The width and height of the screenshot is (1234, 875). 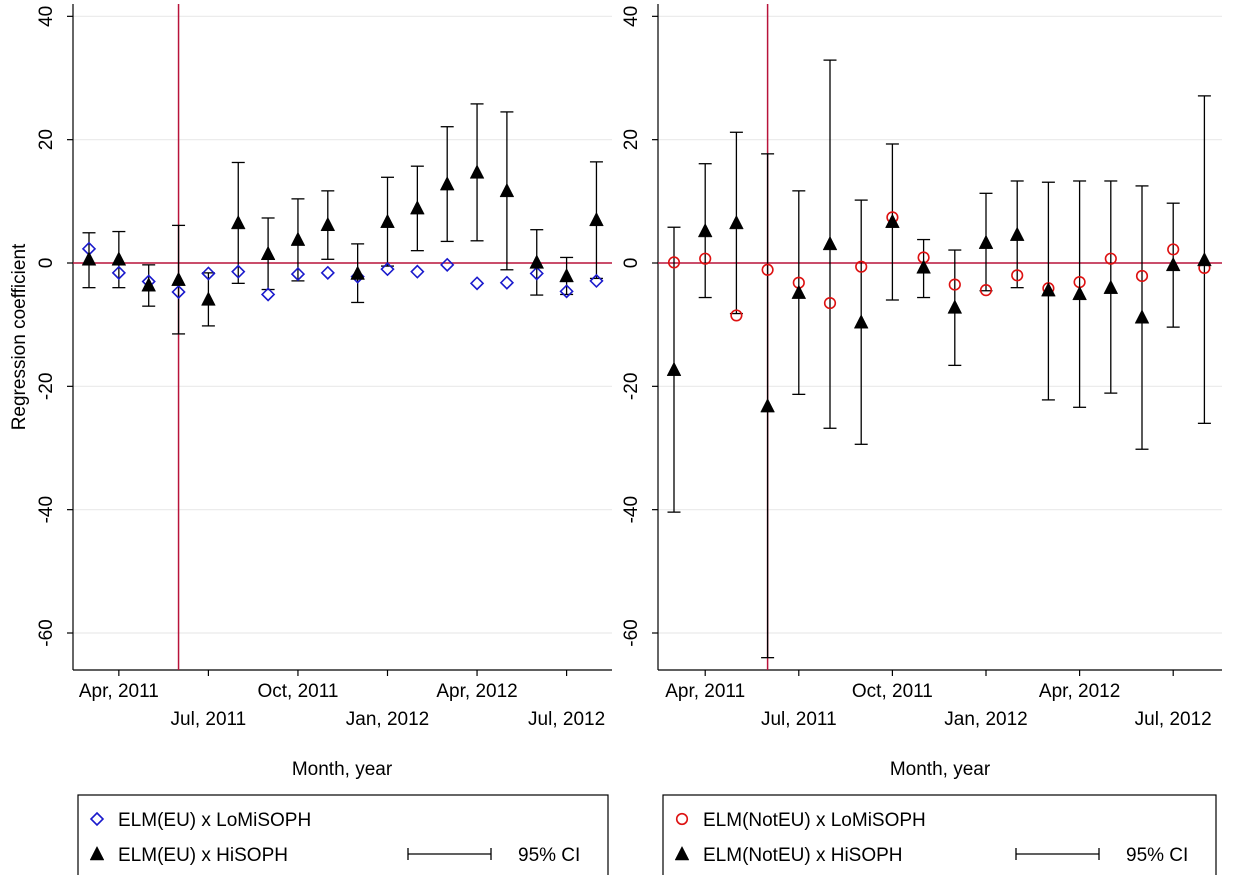 I want to click on y-tick-label: 40, so click(x=631, y=16).